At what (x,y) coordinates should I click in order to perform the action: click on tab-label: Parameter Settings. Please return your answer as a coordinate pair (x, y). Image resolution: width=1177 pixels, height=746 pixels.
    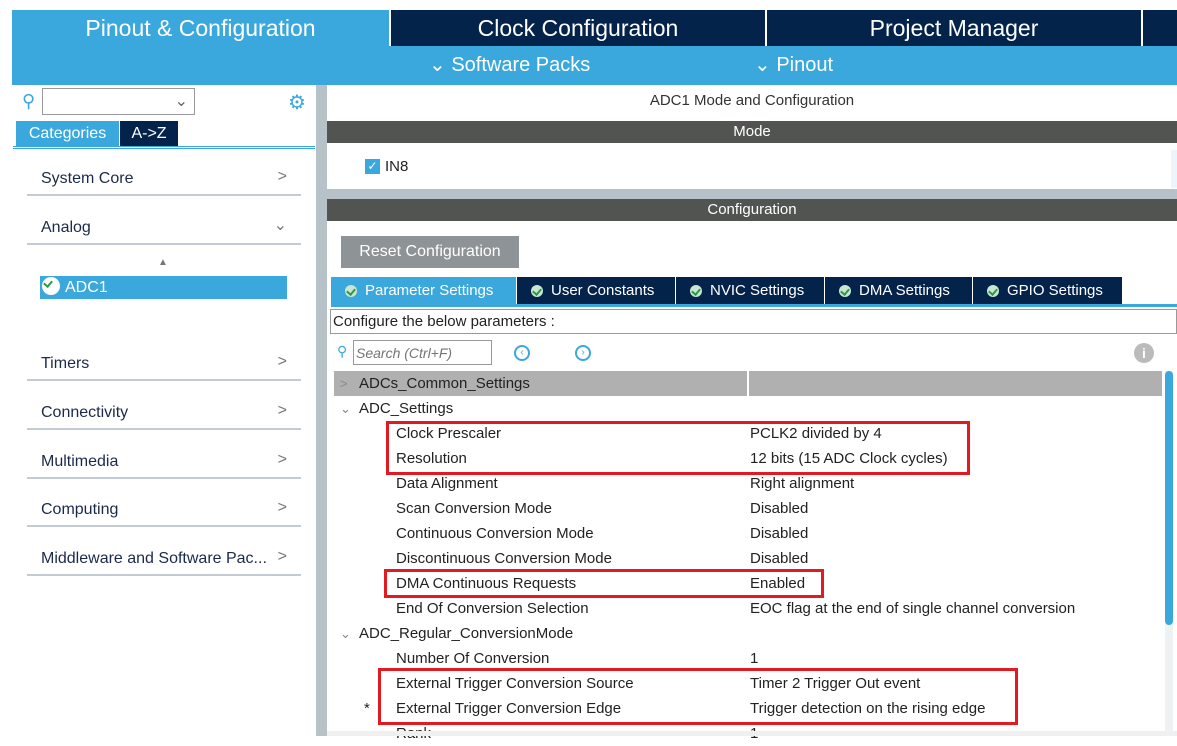
    Looking at the image, I should click on (429, 290).